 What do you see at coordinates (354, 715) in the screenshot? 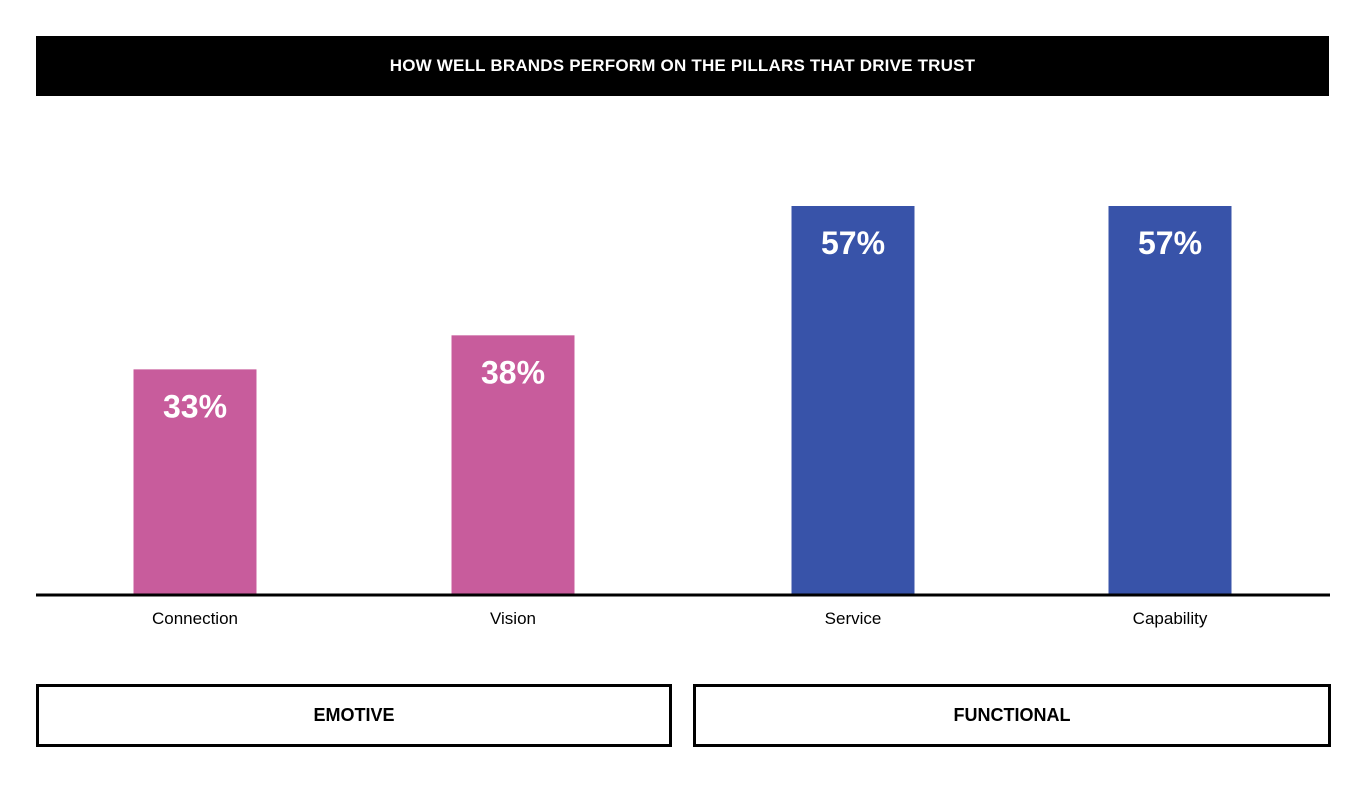
I see `group-label-emotive: EMOTIVE` at bounding box center [354, 715].